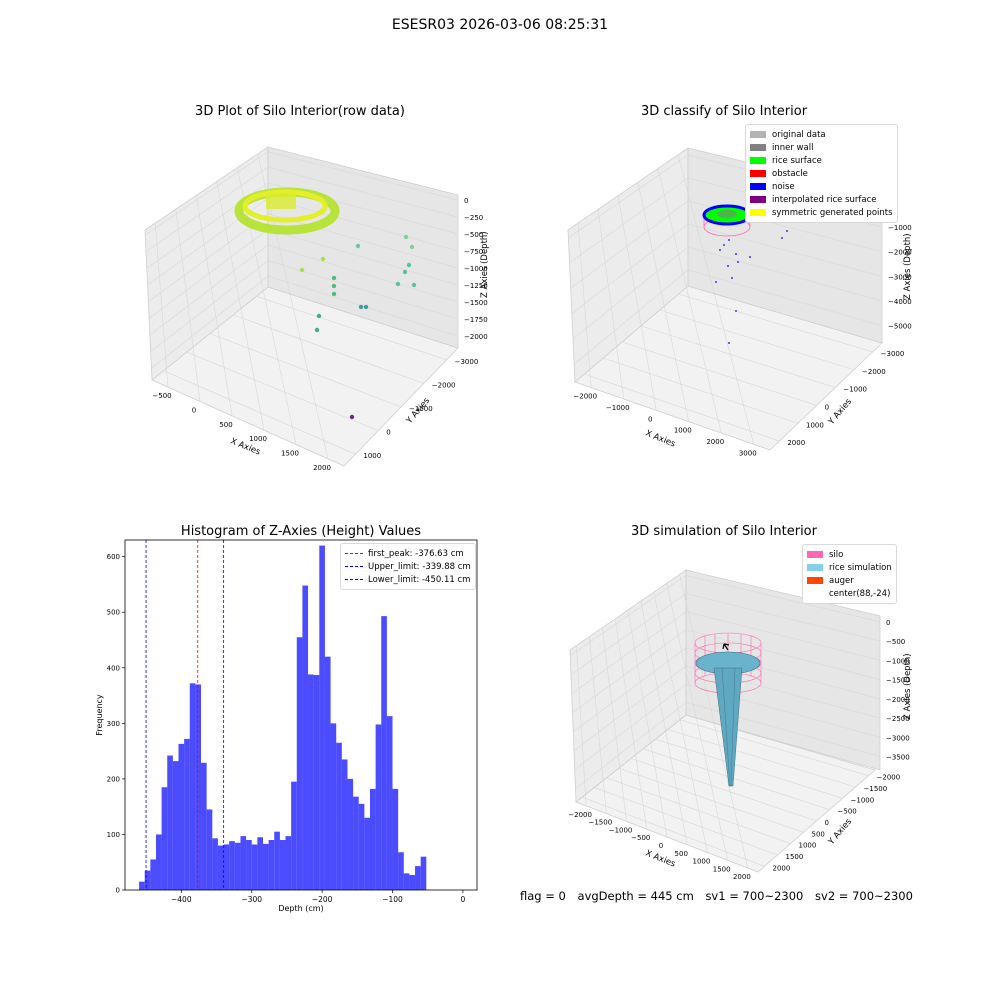 Image resolution: width=1000 pixels, height=1000 pixels. What do you see at coordinates (408, 579) in the screenshot?
I see `legend-entry: Lower_limit: -450.11 cm` at bounding box center [408, 579].